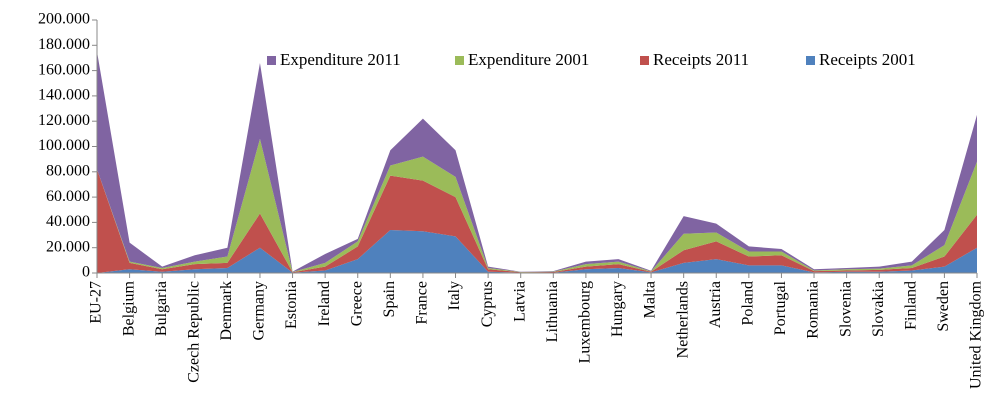  What do you see at coordinates (86, 272) in the screenshot?
I see `y-tick-label: 0` at bounding box center [86, 272].